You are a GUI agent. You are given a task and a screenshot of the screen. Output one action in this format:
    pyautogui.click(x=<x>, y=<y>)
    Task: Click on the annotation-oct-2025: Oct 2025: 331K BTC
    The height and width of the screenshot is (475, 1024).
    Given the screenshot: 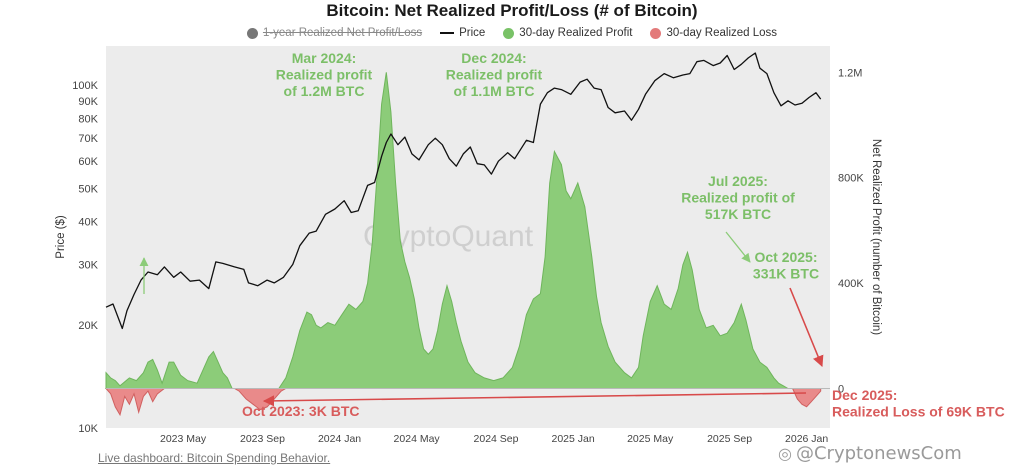 What is the action you would take?
    pyautogui.click(x=786, y=265)
    